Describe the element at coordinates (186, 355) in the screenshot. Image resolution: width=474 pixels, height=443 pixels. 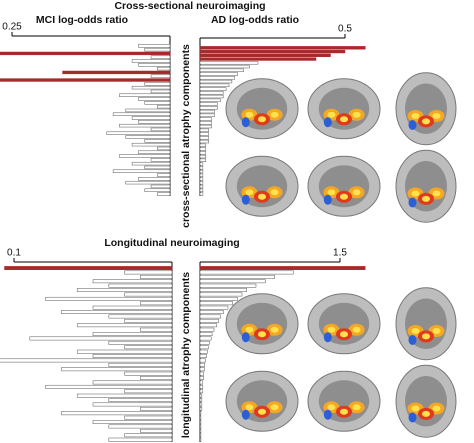
I see `y-axis-label: longitudinal atrophy components` at that location.